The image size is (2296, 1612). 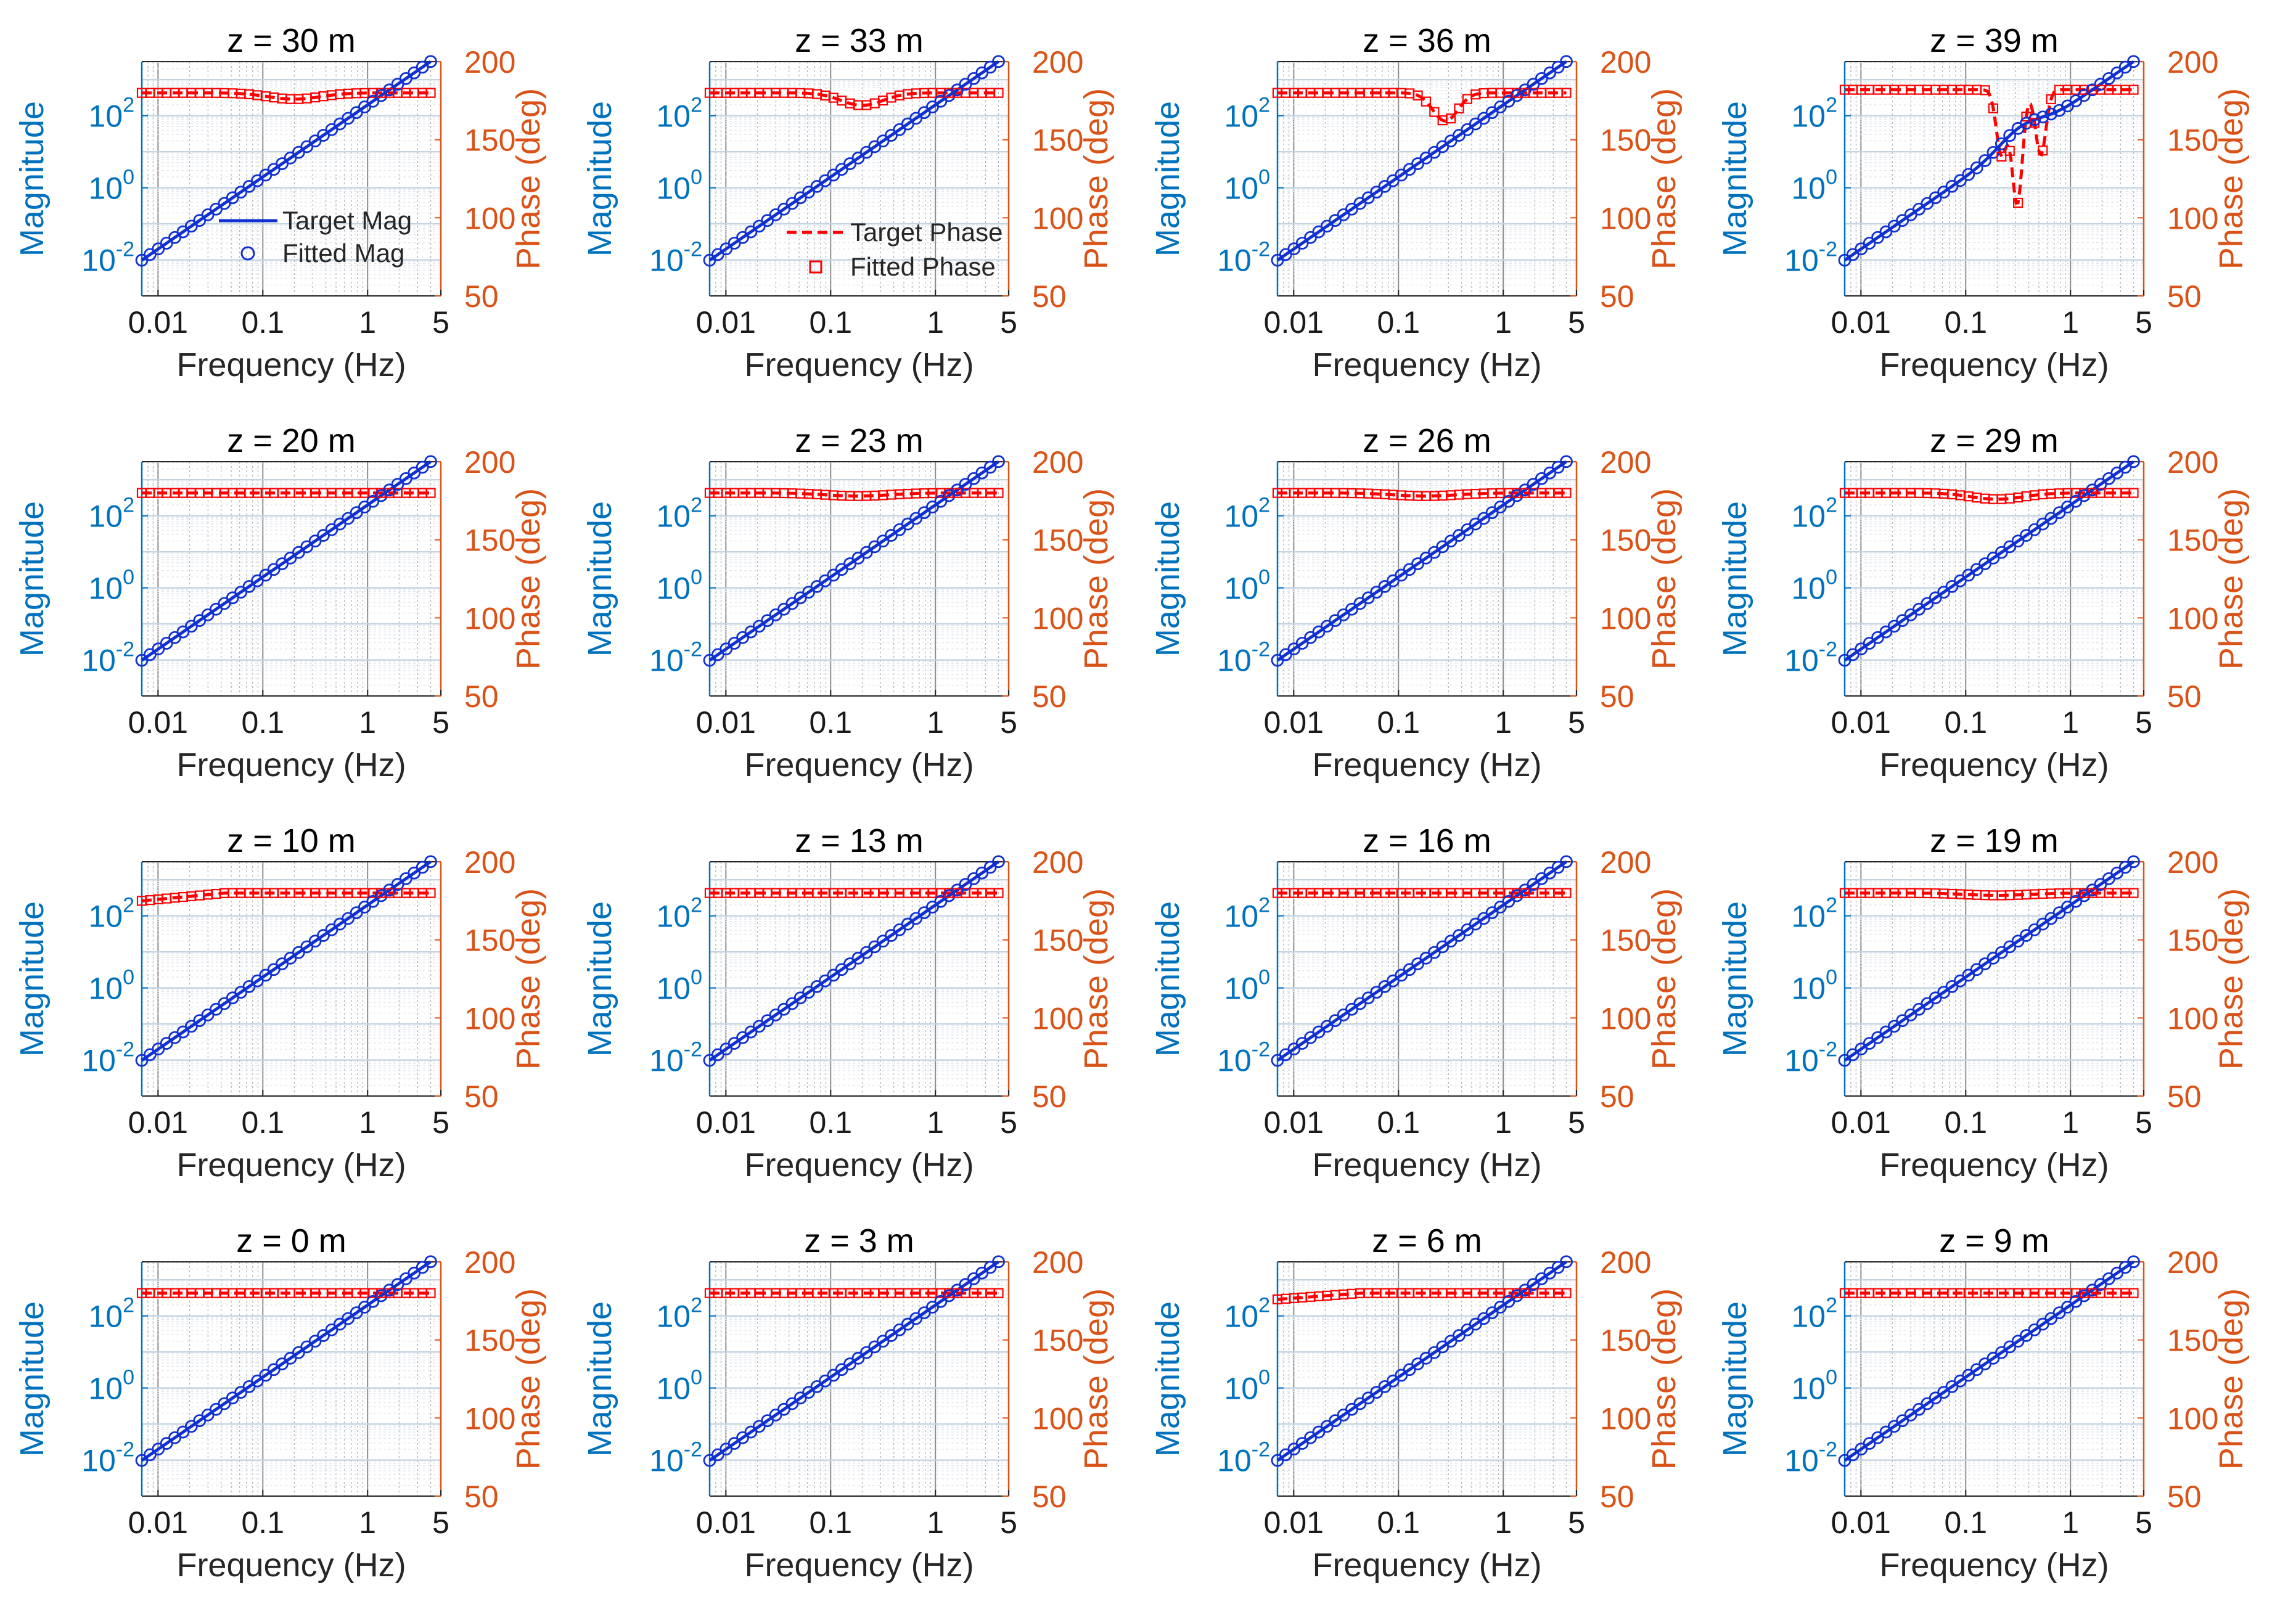 I want to click on subplot-title: z = 0 m, so click(x=291, y=1240).